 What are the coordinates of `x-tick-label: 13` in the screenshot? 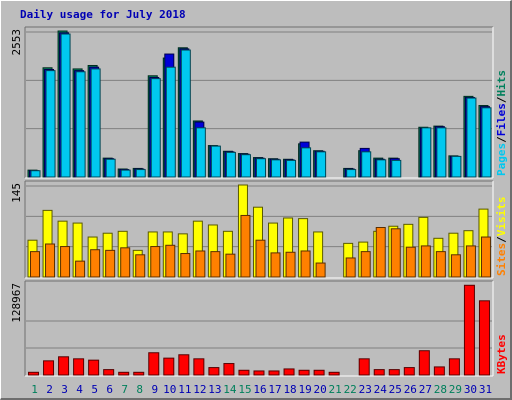 It's located at (214, 389).